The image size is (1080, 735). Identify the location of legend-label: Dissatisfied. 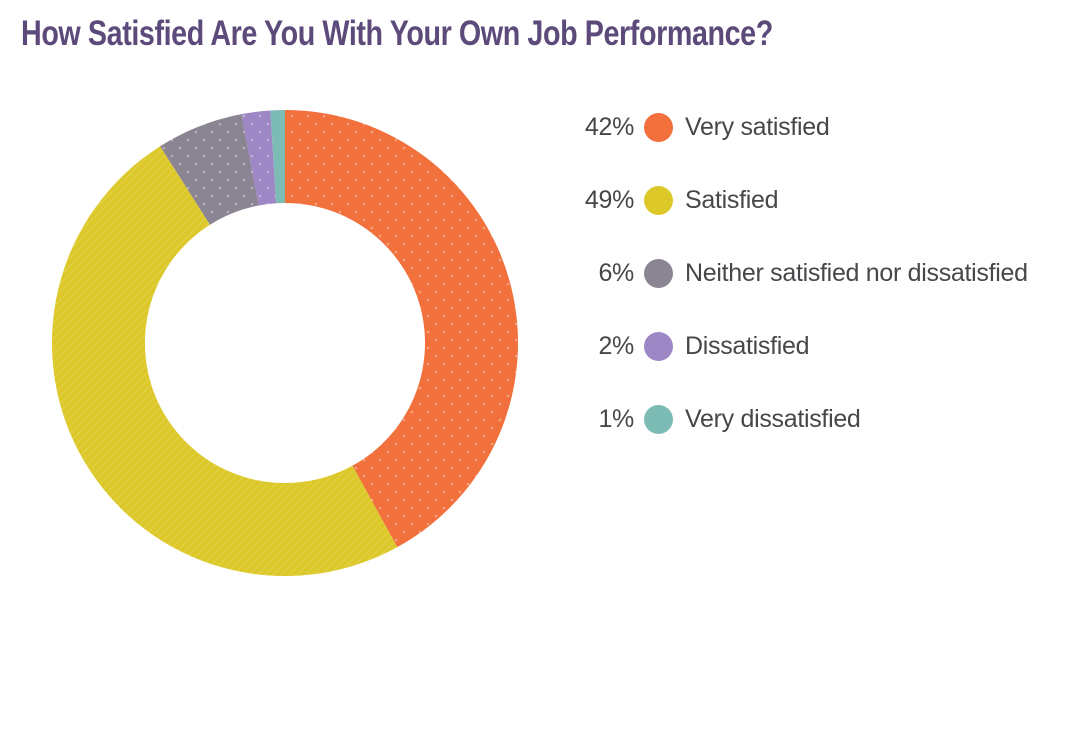
(747, 345).